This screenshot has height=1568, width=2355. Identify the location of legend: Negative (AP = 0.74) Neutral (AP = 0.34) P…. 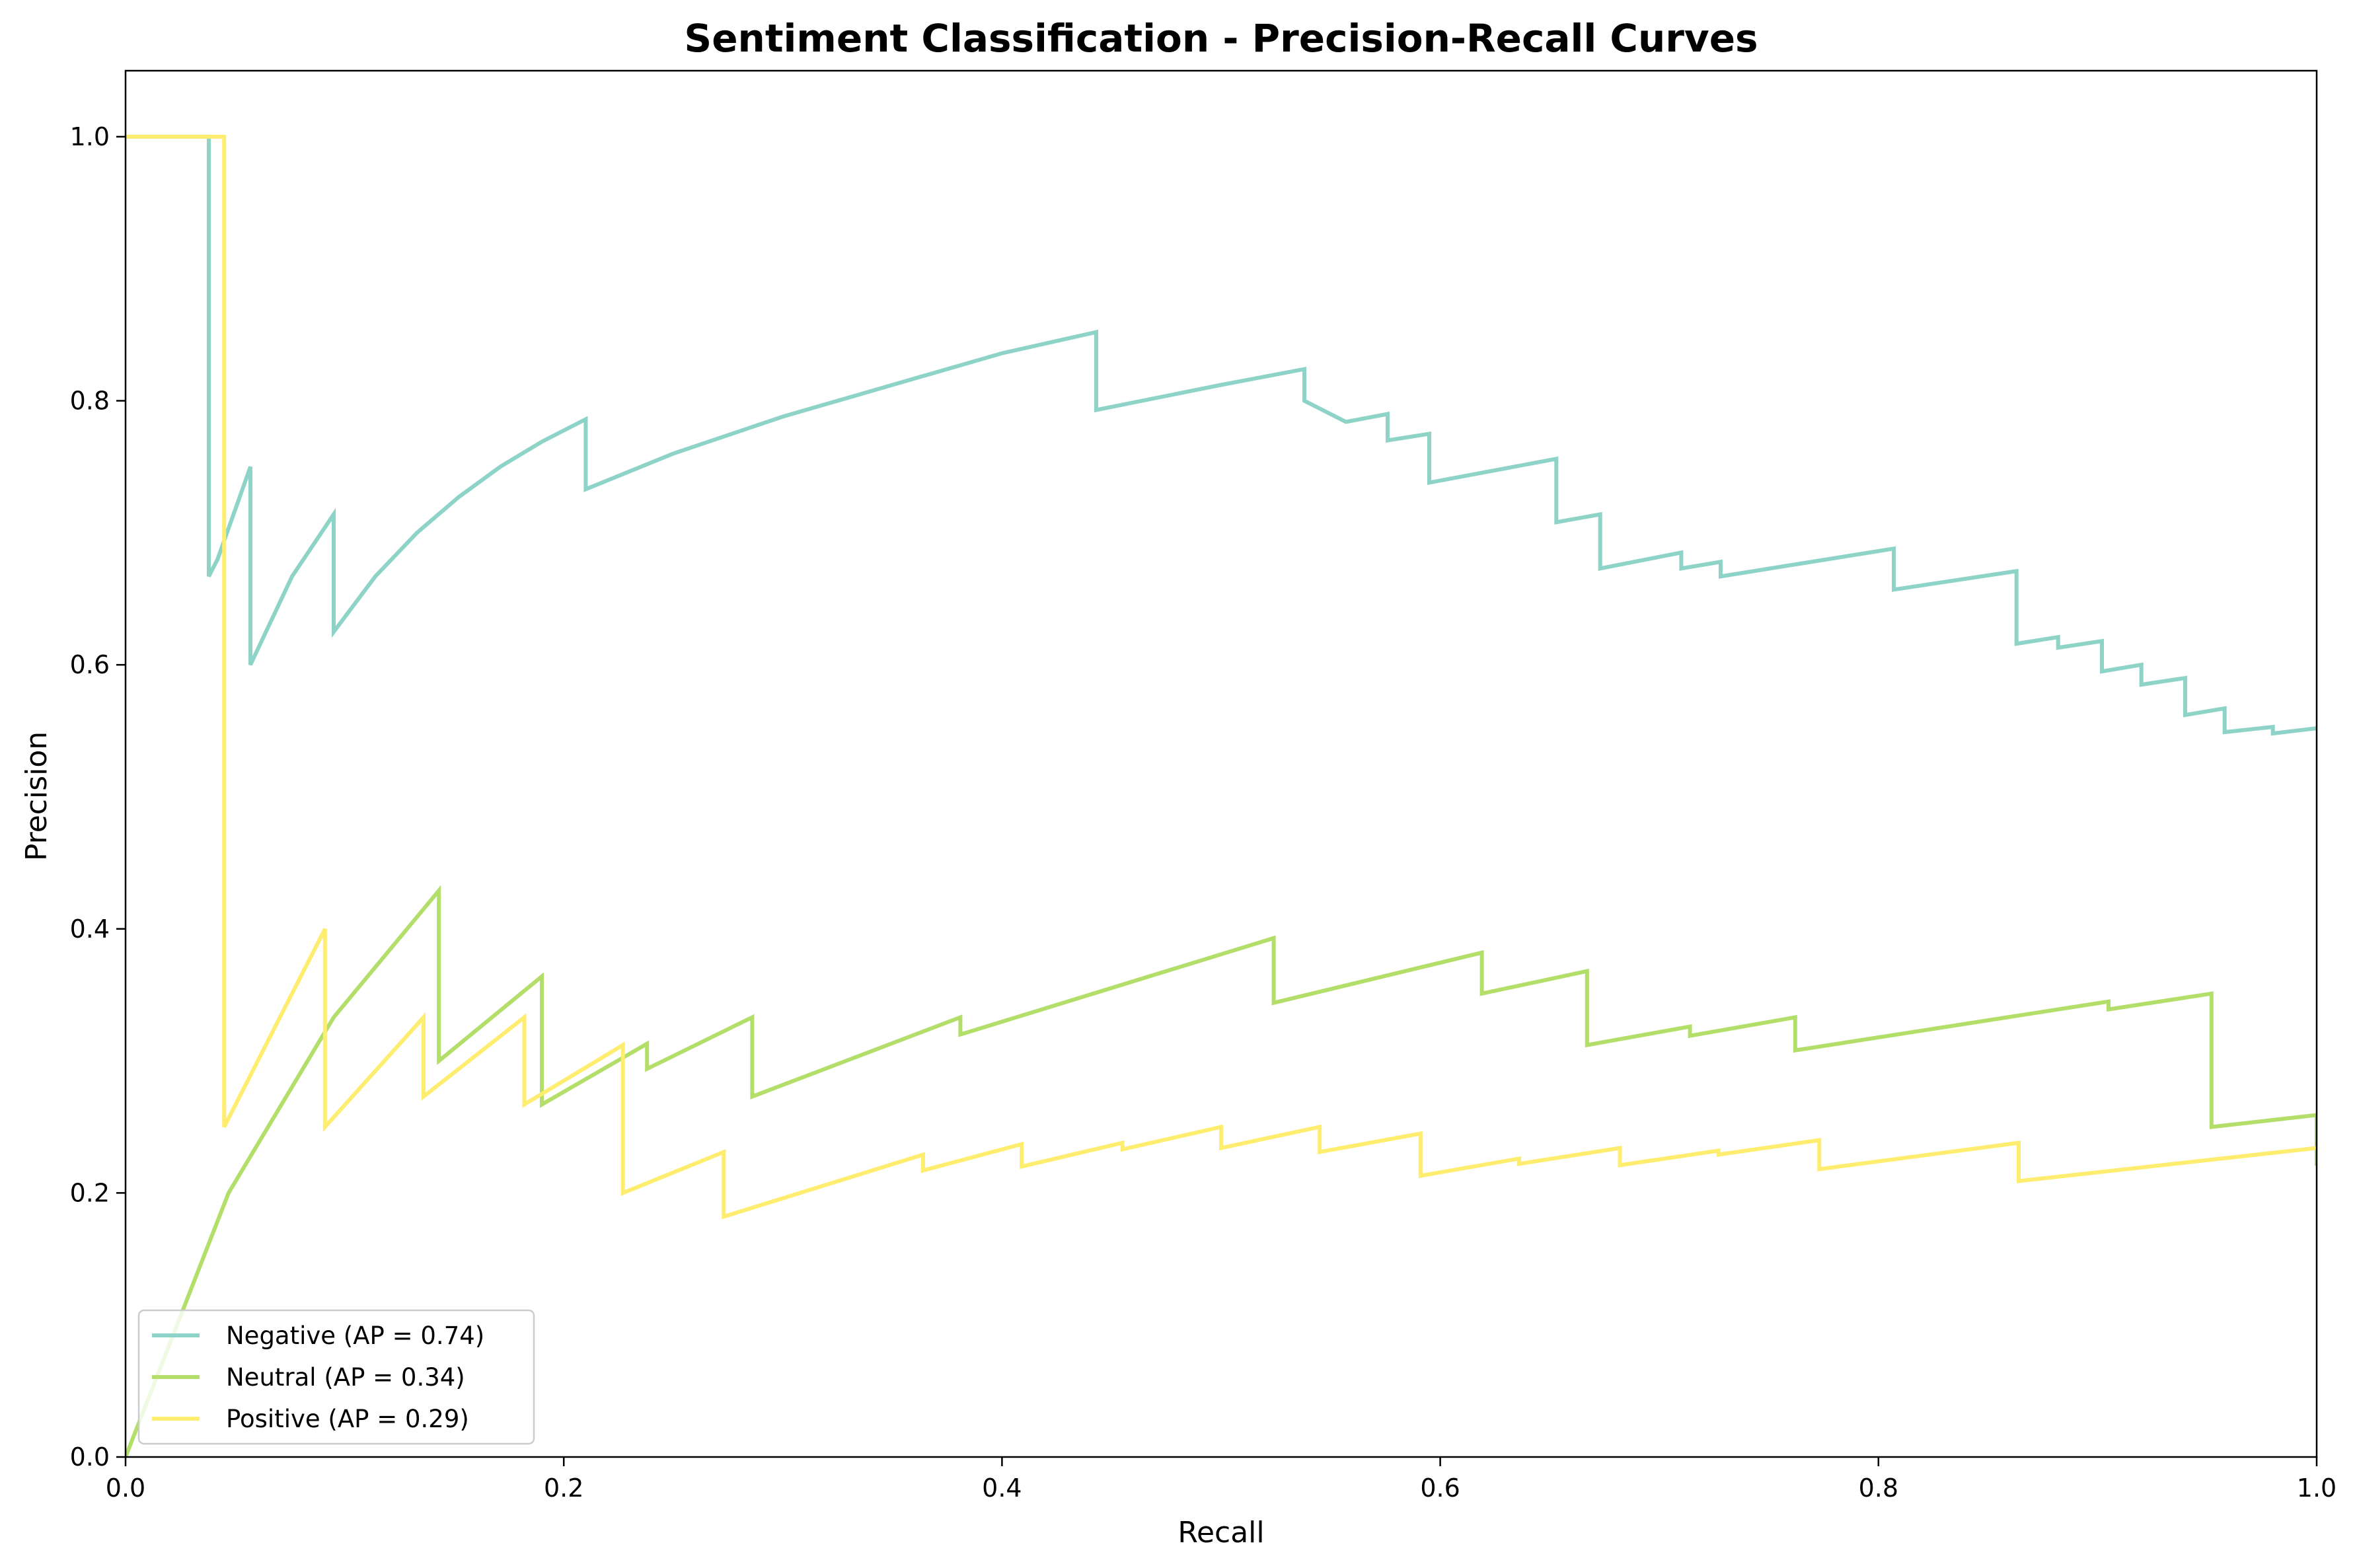
(336, 1377).